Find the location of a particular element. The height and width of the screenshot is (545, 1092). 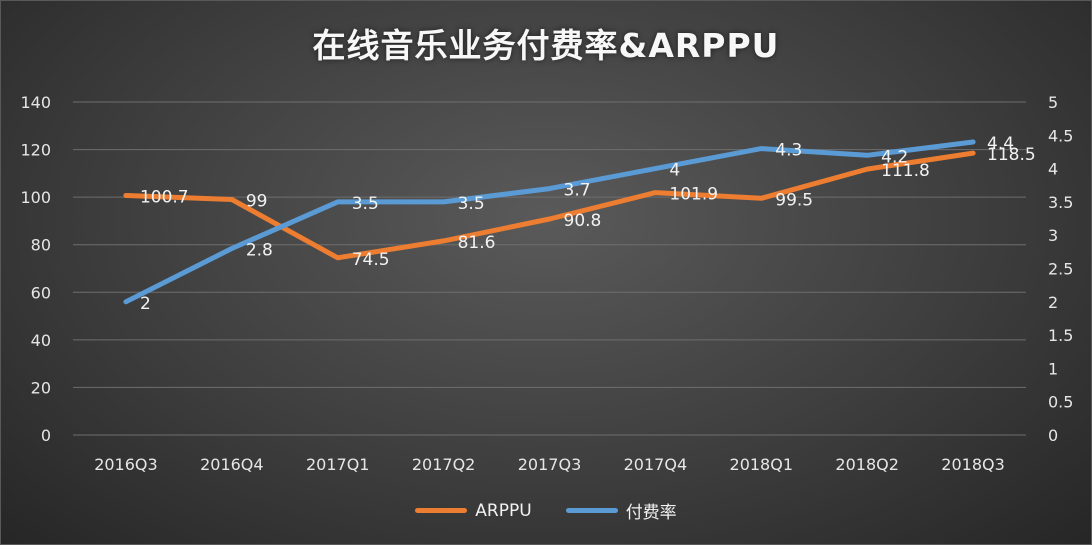

left-axis-tick-label: 120 is located at coordinates (35, 150).